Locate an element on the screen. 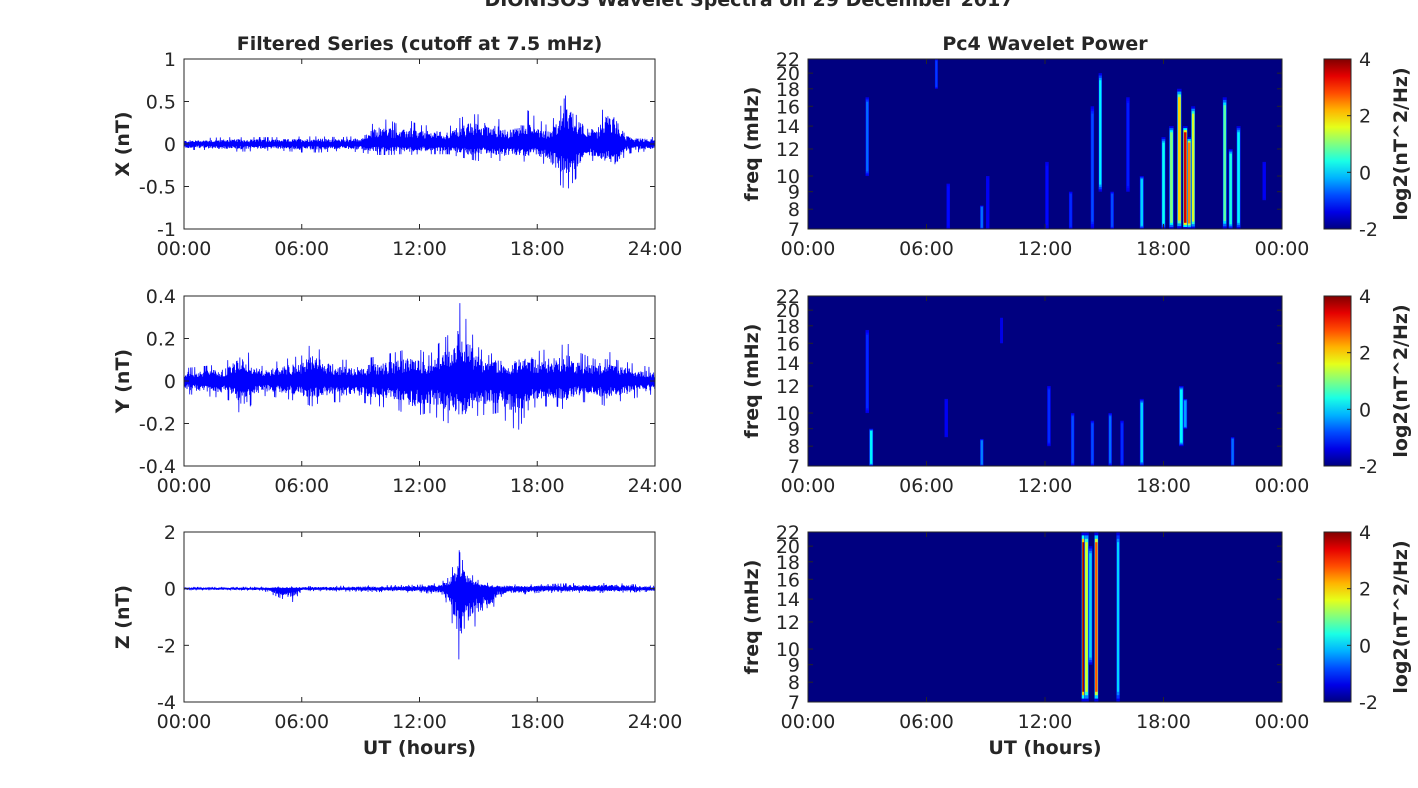 This screenshot has height=788, width=1418. panel-title: Pc4 Wavelet Power is located at coordinates (1045, 44).